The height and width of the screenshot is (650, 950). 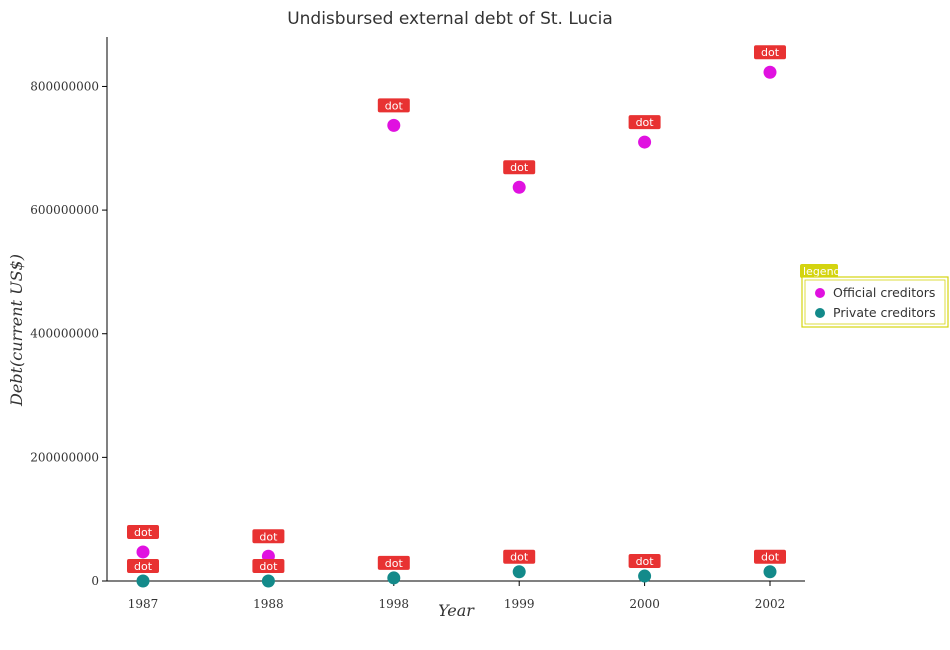 I want to click on legend-item-label: Official creditors, so click(x=884, y=292).